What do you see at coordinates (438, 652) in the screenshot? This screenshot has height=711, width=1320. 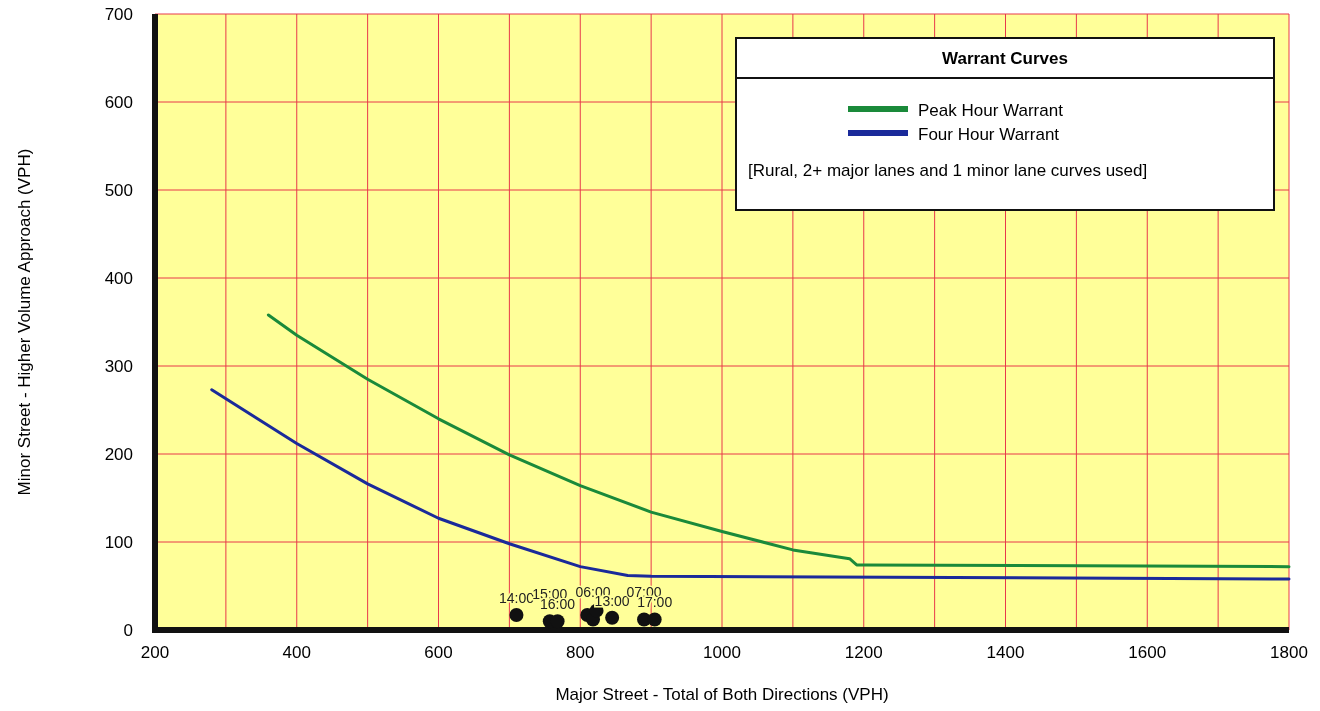 I see `x-tick-label: 600` at bounding box center [438, 652].